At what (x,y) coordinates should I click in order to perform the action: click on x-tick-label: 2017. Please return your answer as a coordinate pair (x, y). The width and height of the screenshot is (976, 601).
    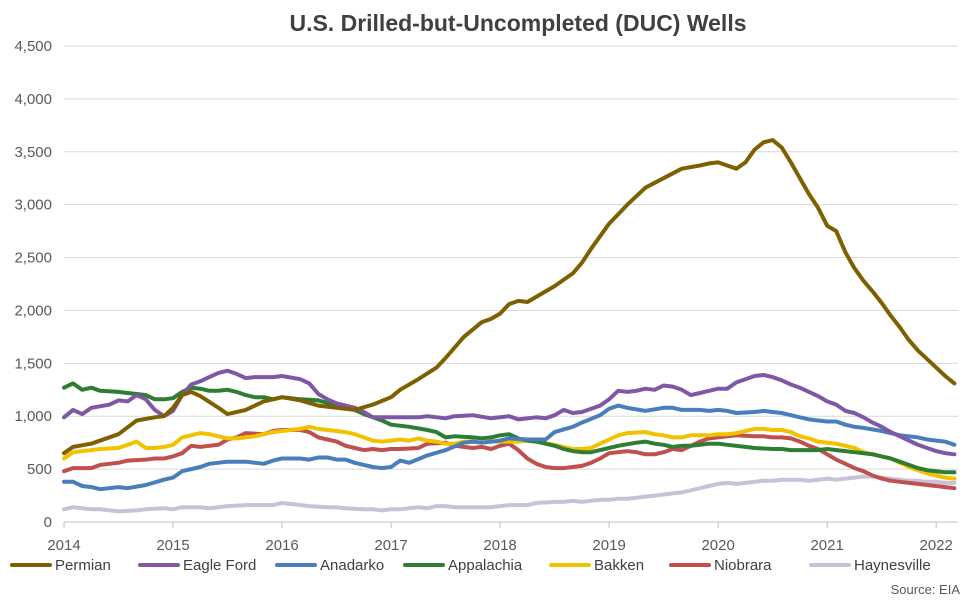
    Looking at the image, I should click on (390, 545).